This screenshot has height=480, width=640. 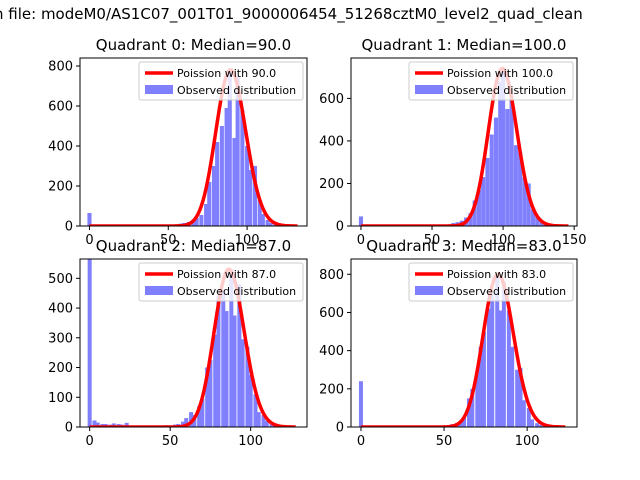 What do you see at coordinates (464, 45) in the screenshot?
I see `subplot-title: Quadrant 1: Median=100.0` at bounding box center [464, 45].